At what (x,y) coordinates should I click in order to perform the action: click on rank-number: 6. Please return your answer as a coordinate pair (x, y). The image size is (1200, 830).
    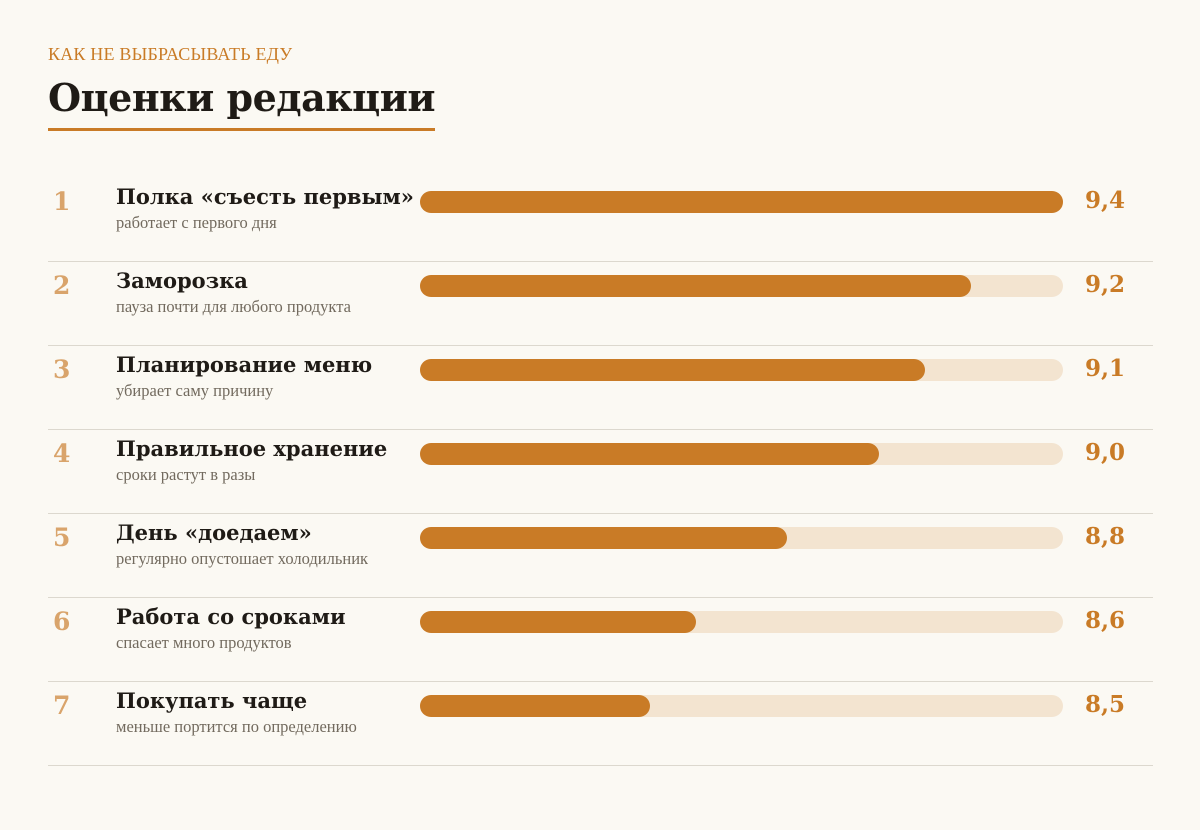
    Looking at the image, I should click on (62, 621).